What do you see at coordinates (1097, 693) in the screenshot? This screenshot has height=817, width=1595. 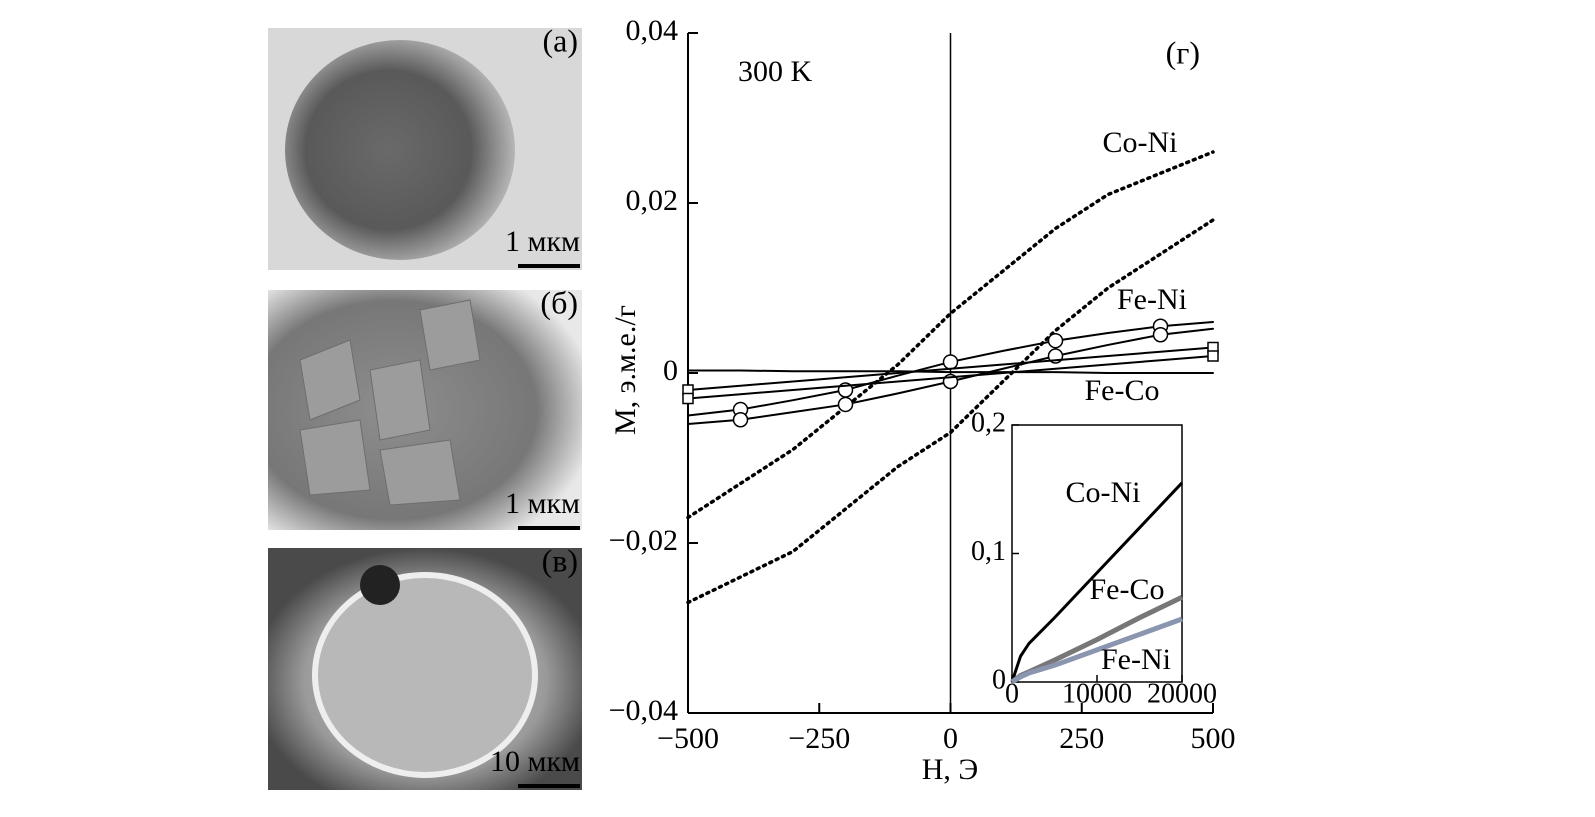 I see `x-tick-label: 10000` at bounding box center [1097, 693].